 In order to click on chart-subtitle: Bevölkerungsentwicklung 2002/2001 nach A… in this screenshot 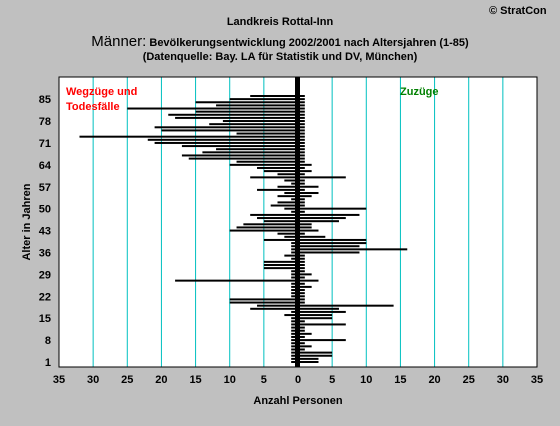, I will do `click(309, 43)`.